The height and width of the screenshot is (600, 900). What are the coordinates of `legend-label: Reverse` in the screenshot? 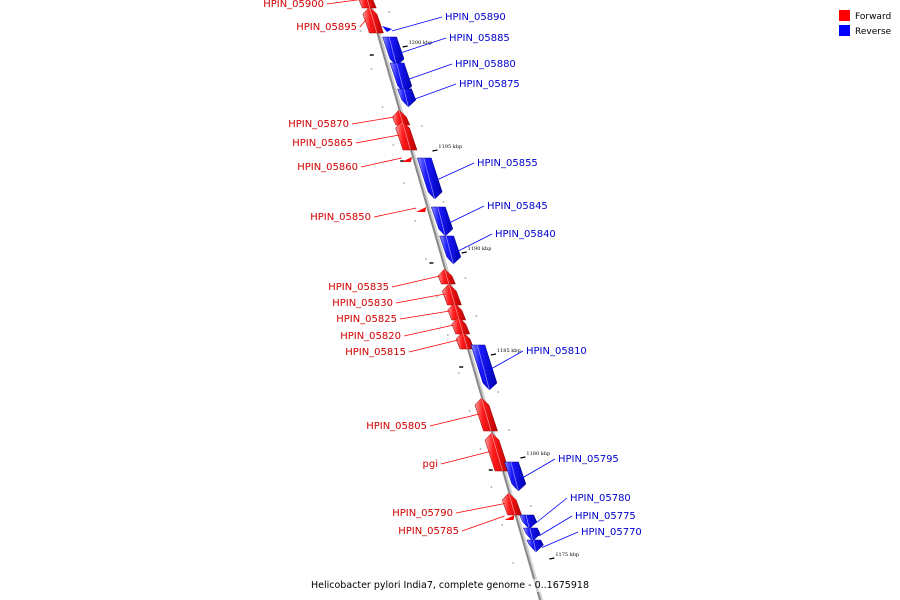 It's located at (873, 32).